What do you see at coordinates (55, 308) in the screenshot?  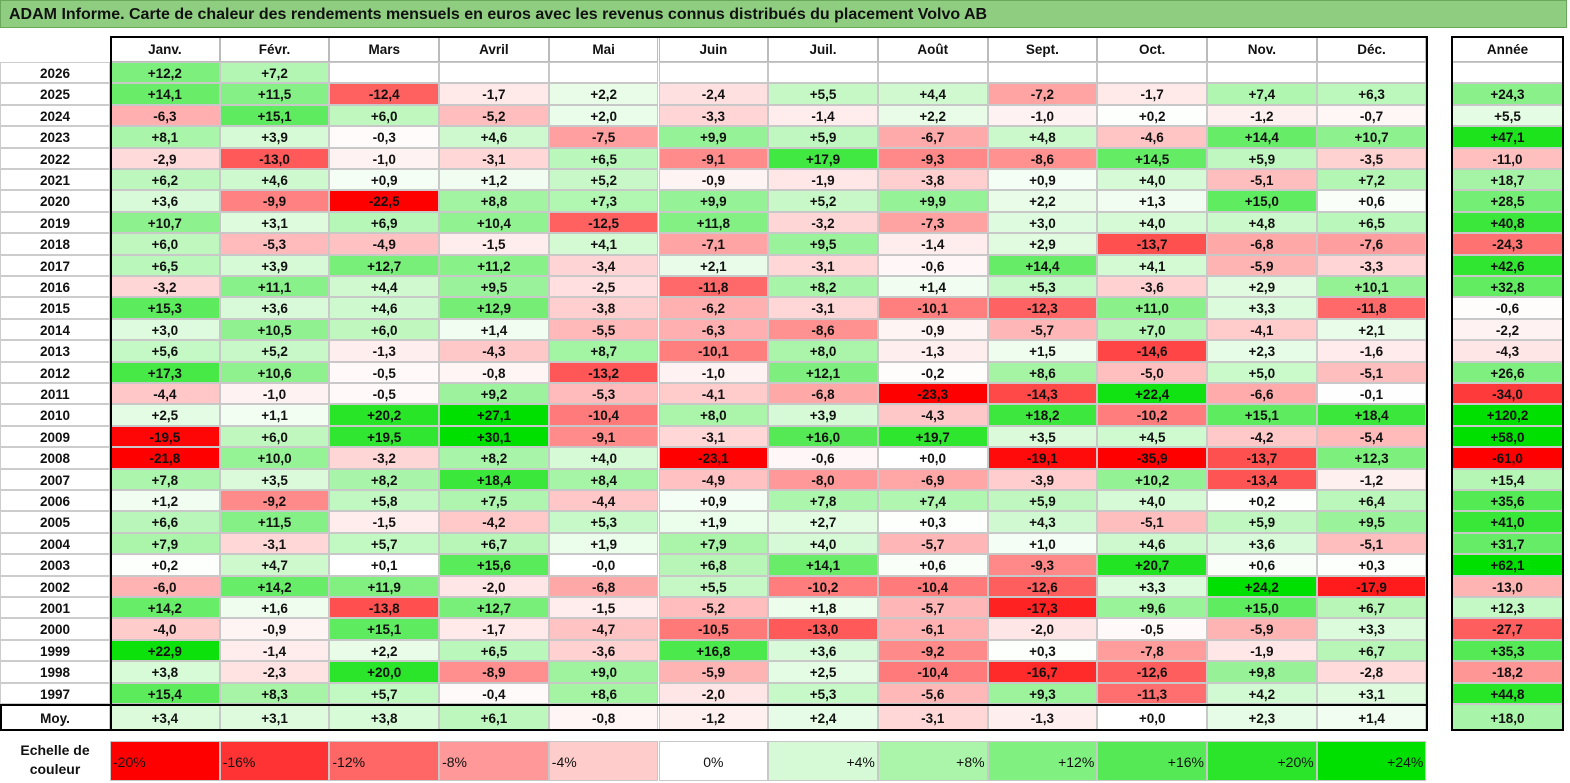 I see `row-label: 2015` at bounding box center [55, 308].